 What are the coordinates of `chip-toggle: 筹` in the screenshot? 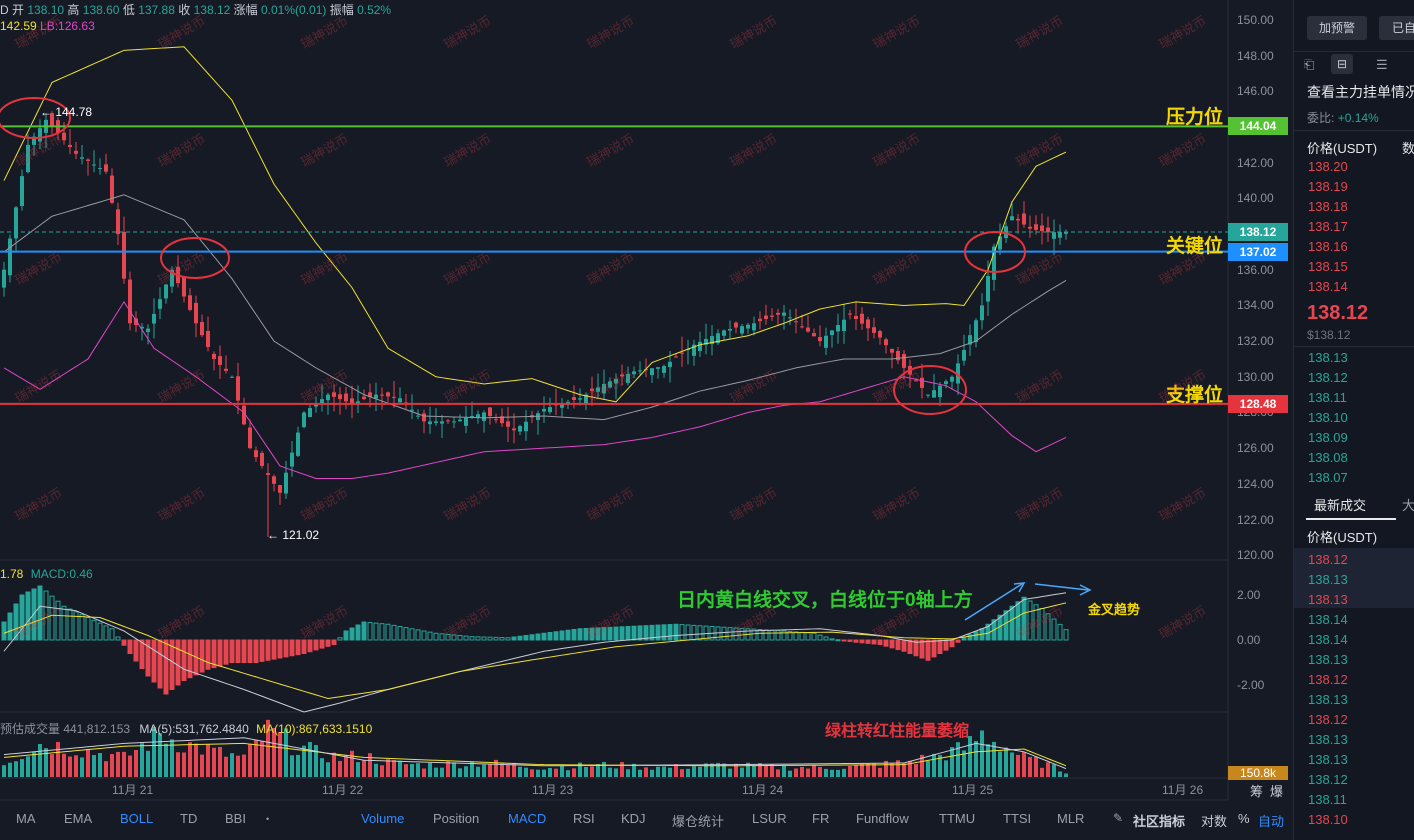 It's located at (1257, 791).